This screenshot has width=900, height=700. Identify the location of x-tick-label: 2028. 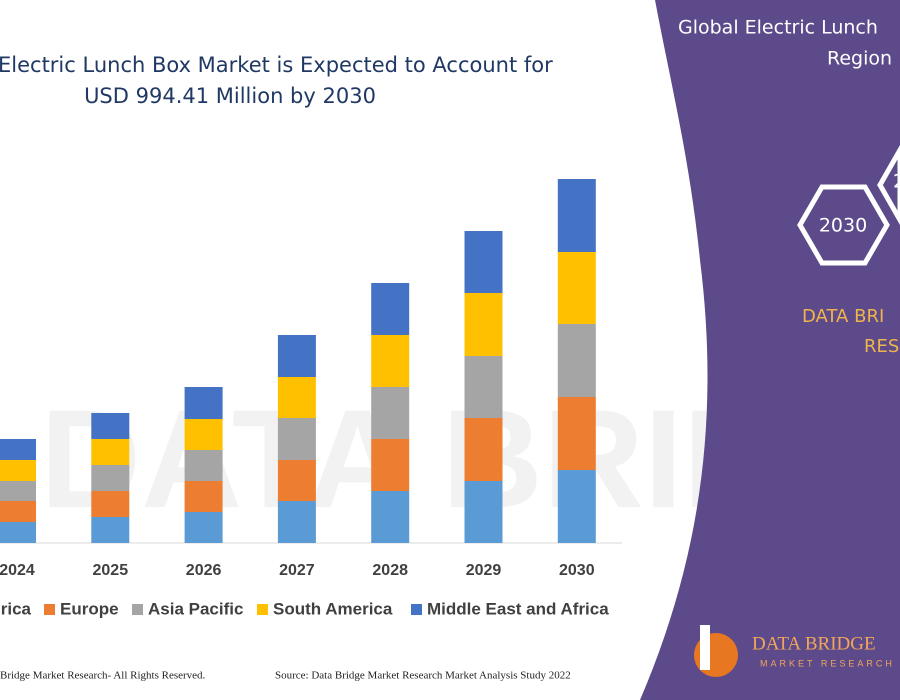
(390, 570).